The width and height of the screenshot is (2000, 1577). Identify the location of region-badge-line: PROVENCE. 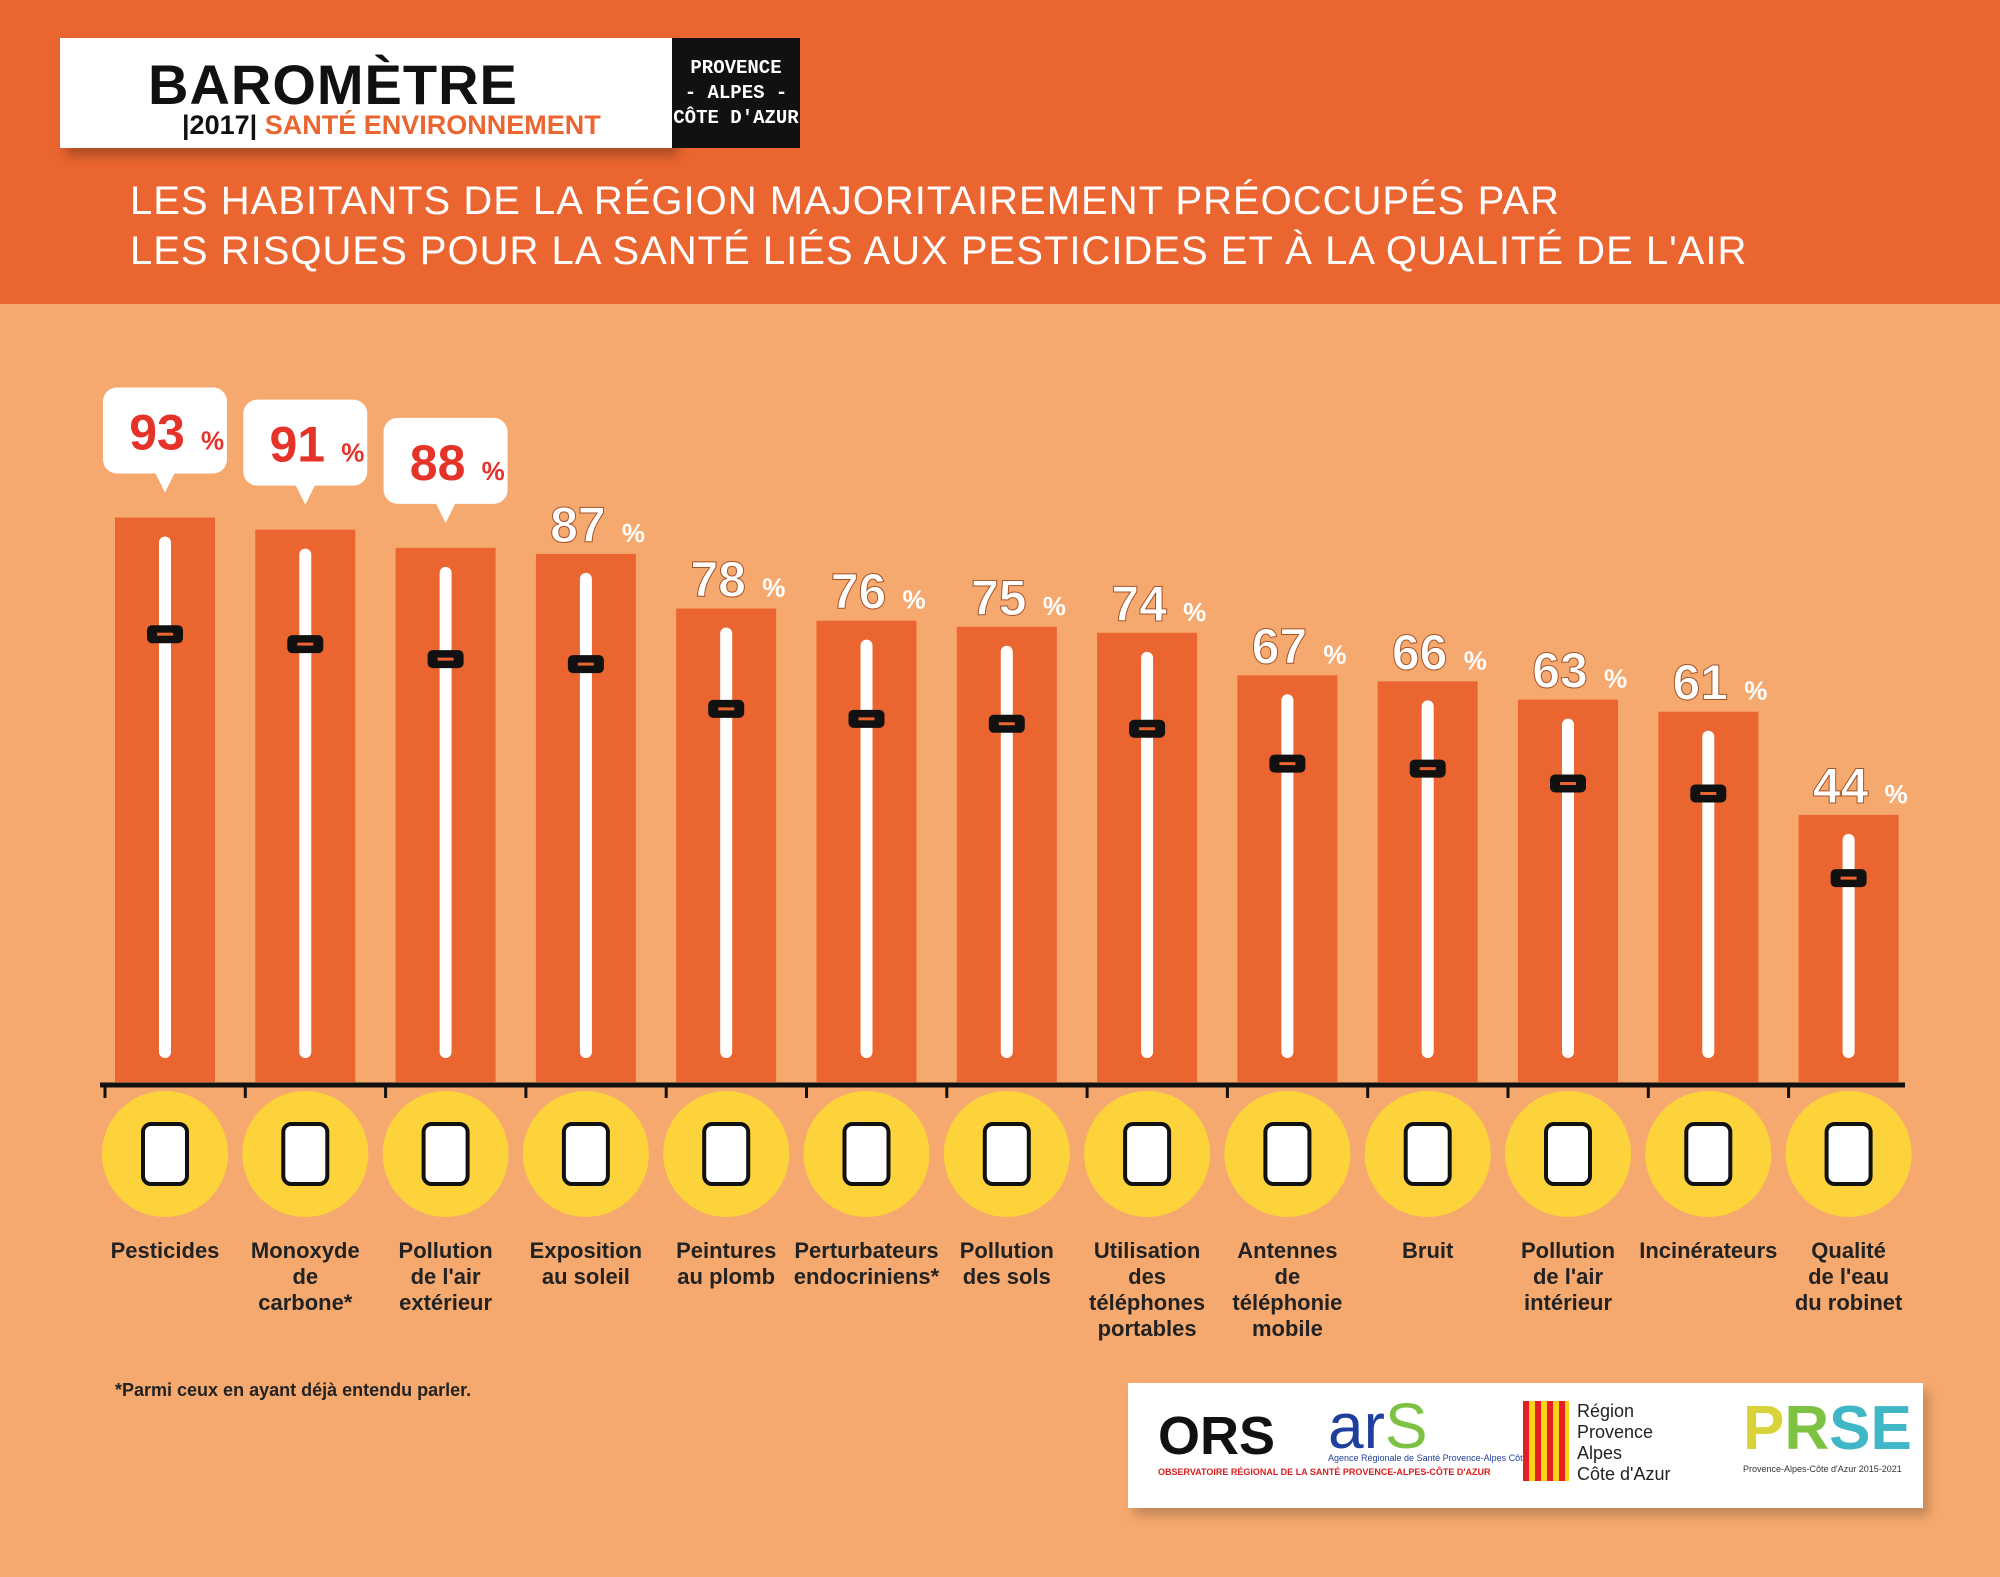
(736, 68).